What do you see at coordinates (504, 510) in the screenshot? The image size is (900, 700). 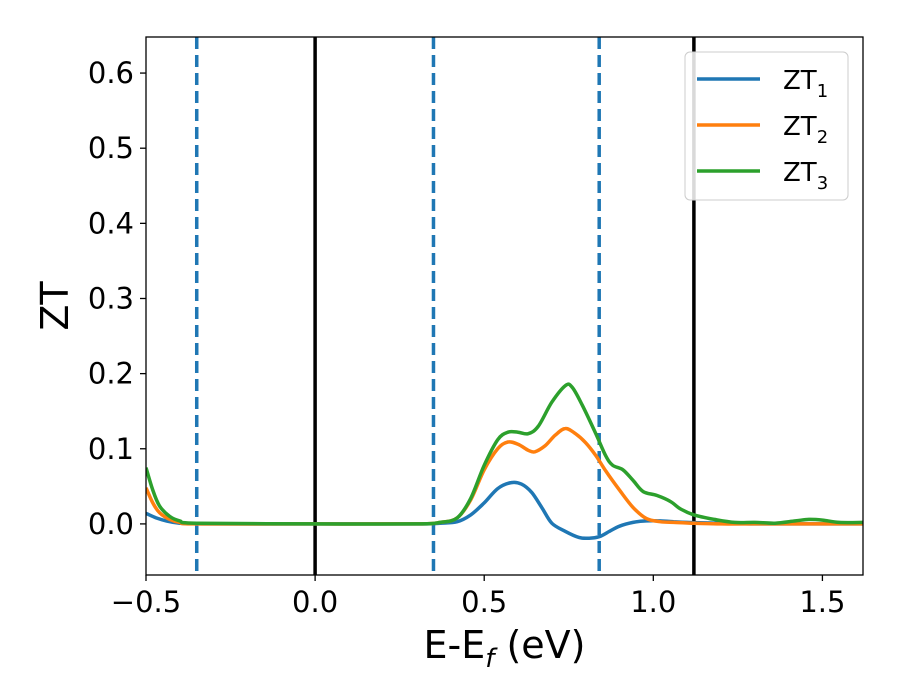 I see `series-line-zt1` at bounding box center [504, 510].